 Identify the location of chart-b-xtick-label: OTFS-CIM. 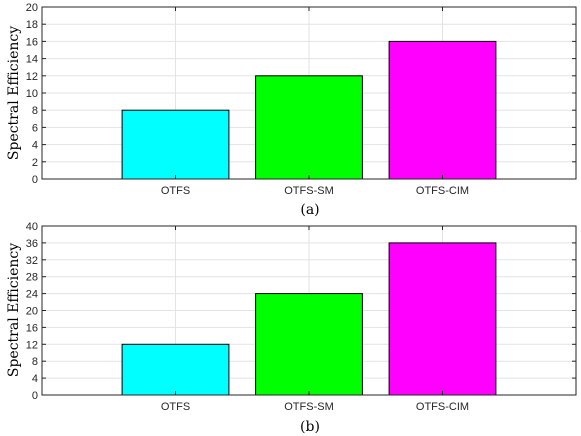
(442, 407).